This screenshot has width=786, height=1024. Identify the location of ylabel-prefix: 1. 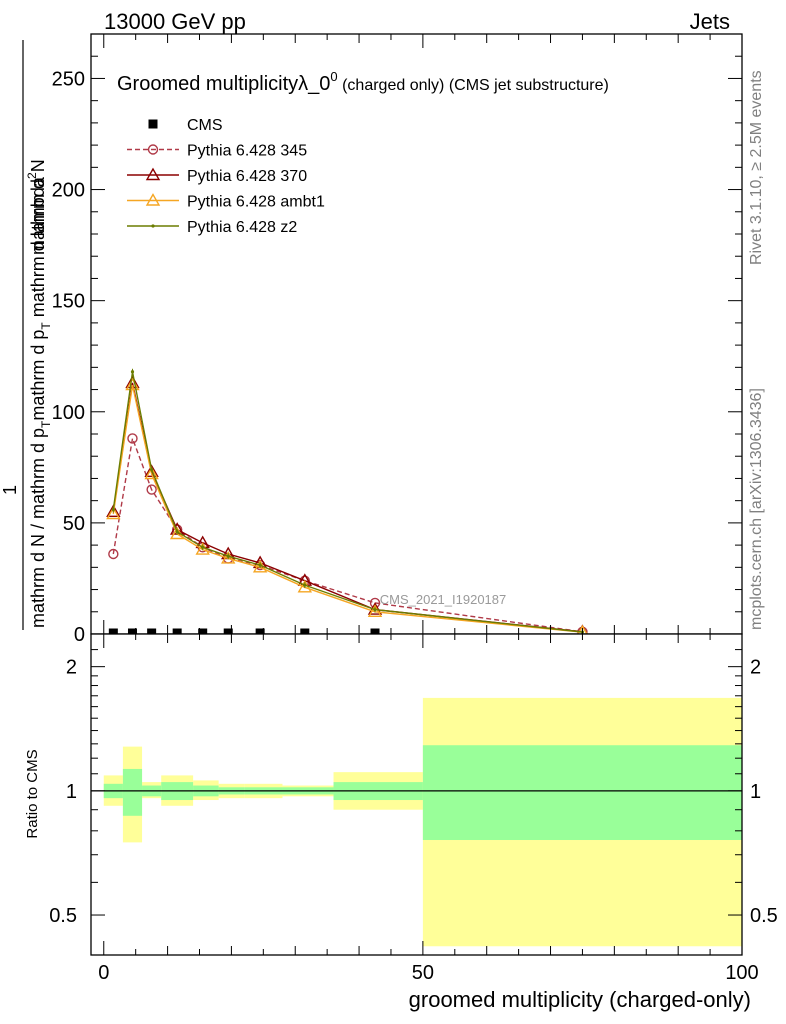
(10, 490).